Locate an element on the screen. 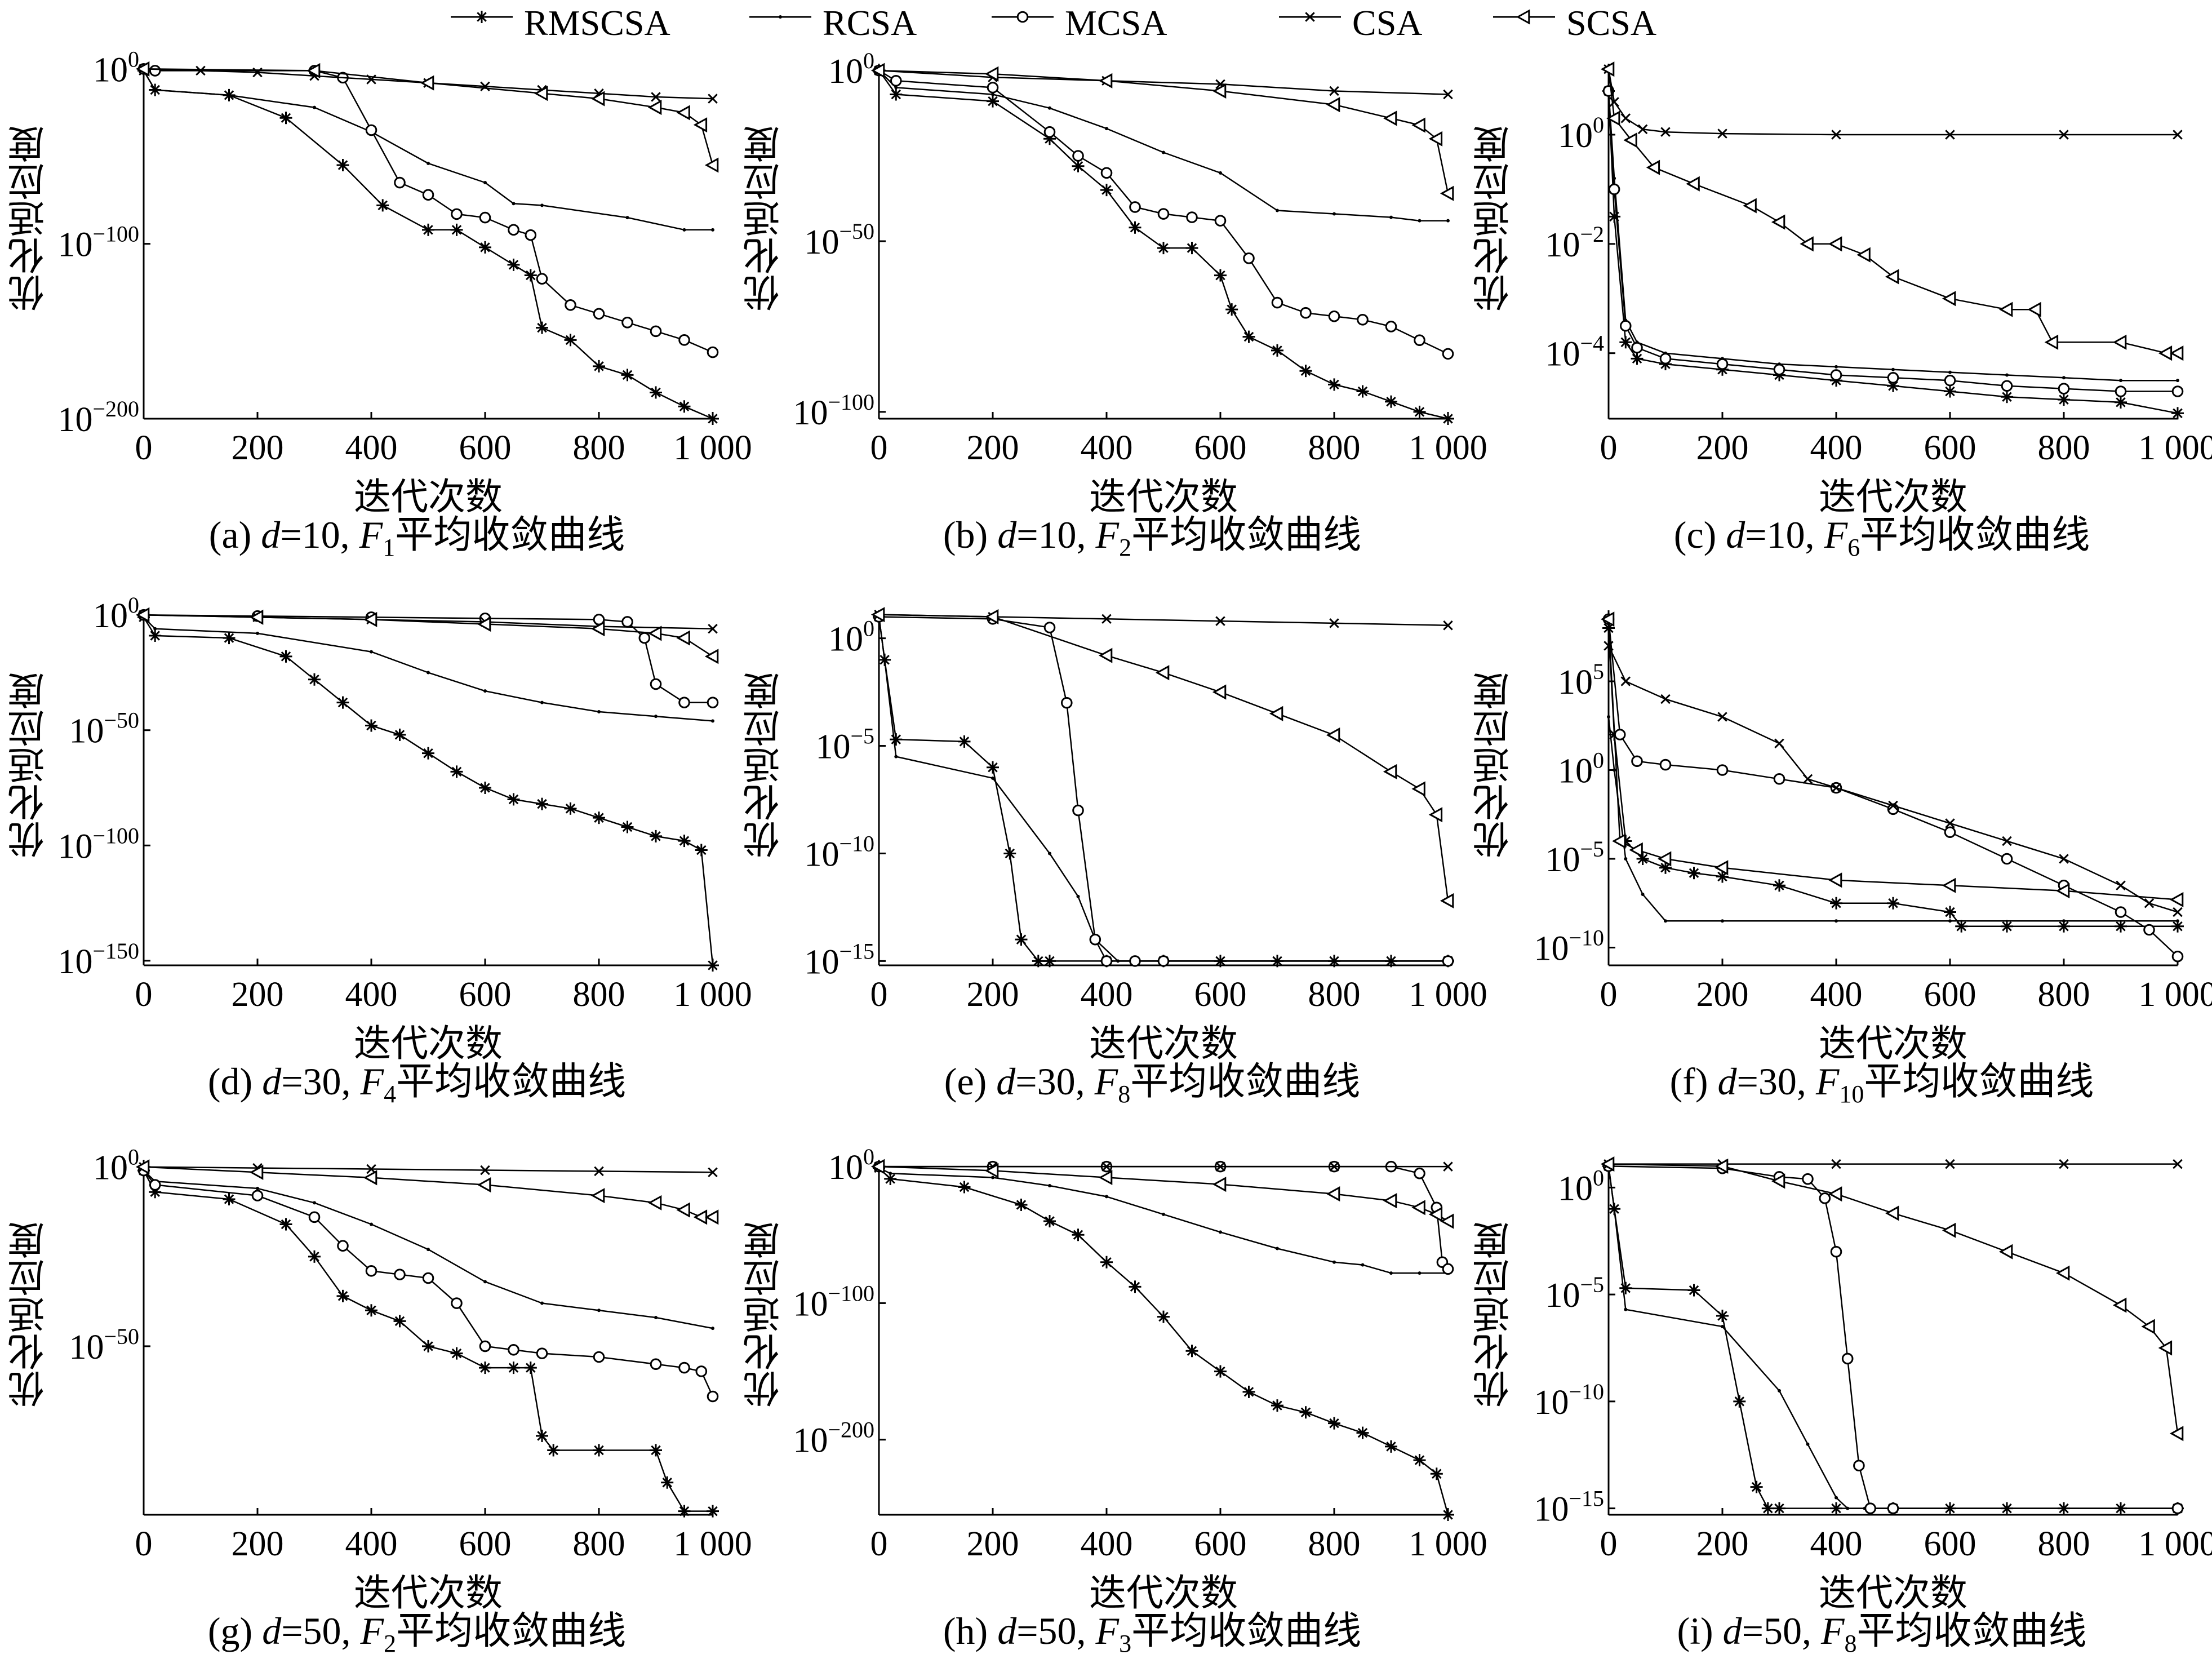 The height and width of the screenshot is (1672, 2212). legend: RMSCSA RCSA MCSA CSA SCSA is located at coordinates (1106, 23).